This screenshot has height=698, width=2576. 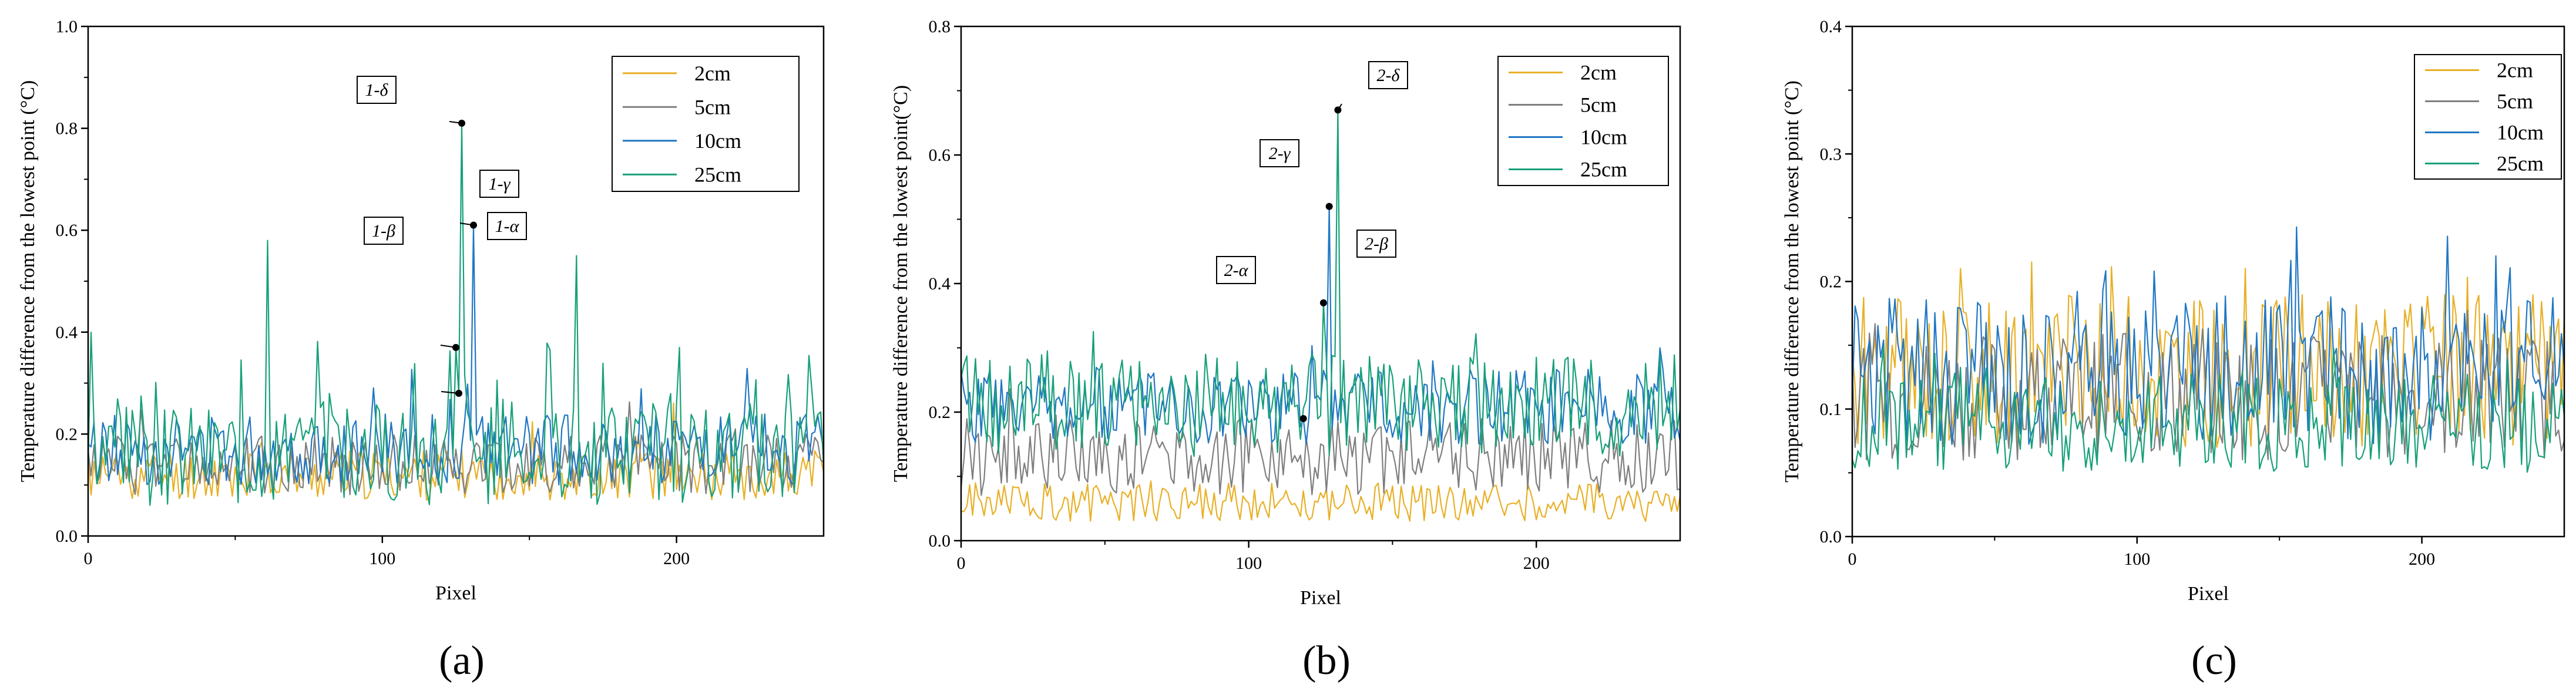 I want to click on annotation-label: 2-α, so click(x=1236, y=271).